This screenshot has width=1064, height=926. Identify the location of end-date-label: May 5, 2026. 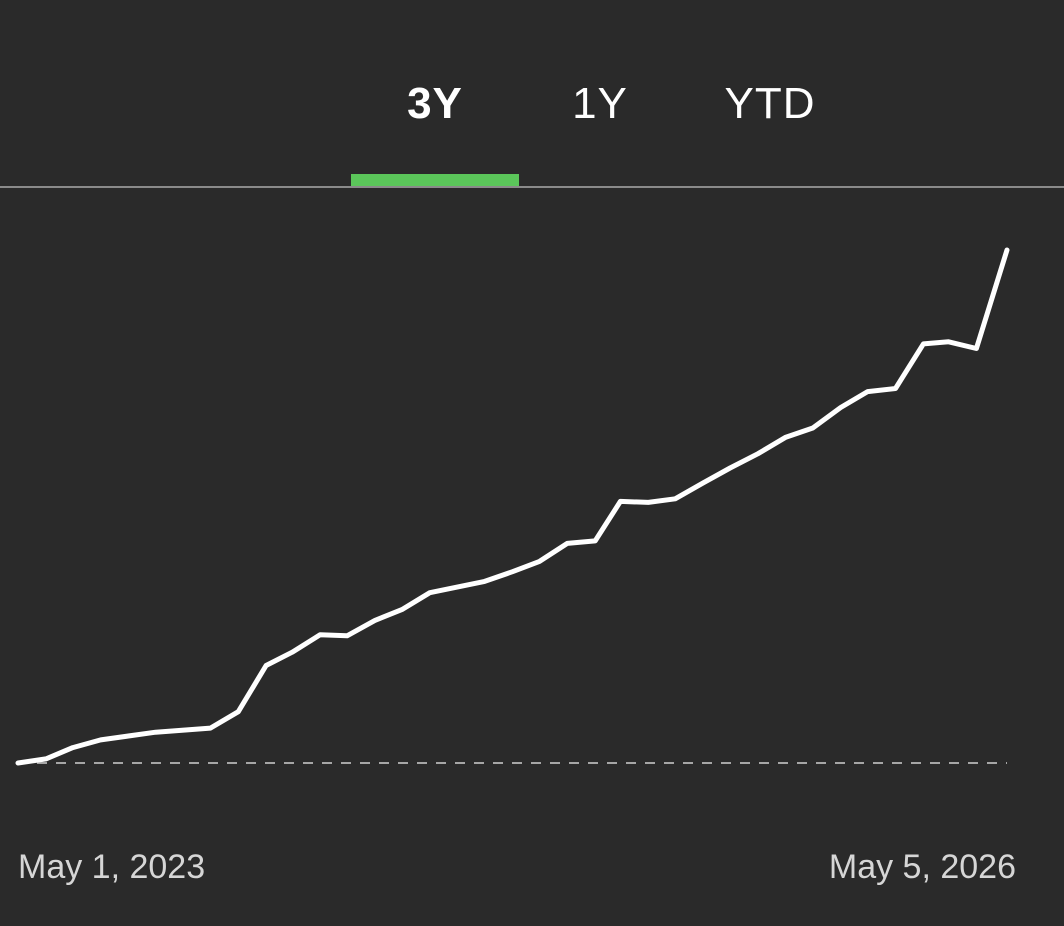
(922, 867).